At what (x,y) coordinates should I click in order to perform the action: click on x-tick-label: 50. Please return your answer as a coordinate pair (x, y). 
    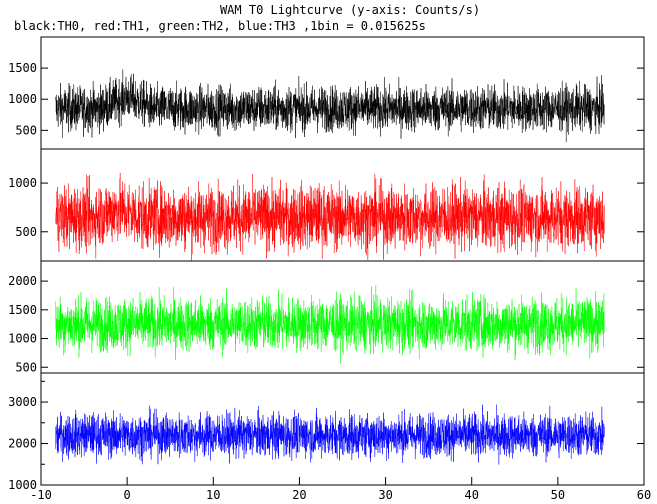
    Looking at the image, I should click on (558, 495).